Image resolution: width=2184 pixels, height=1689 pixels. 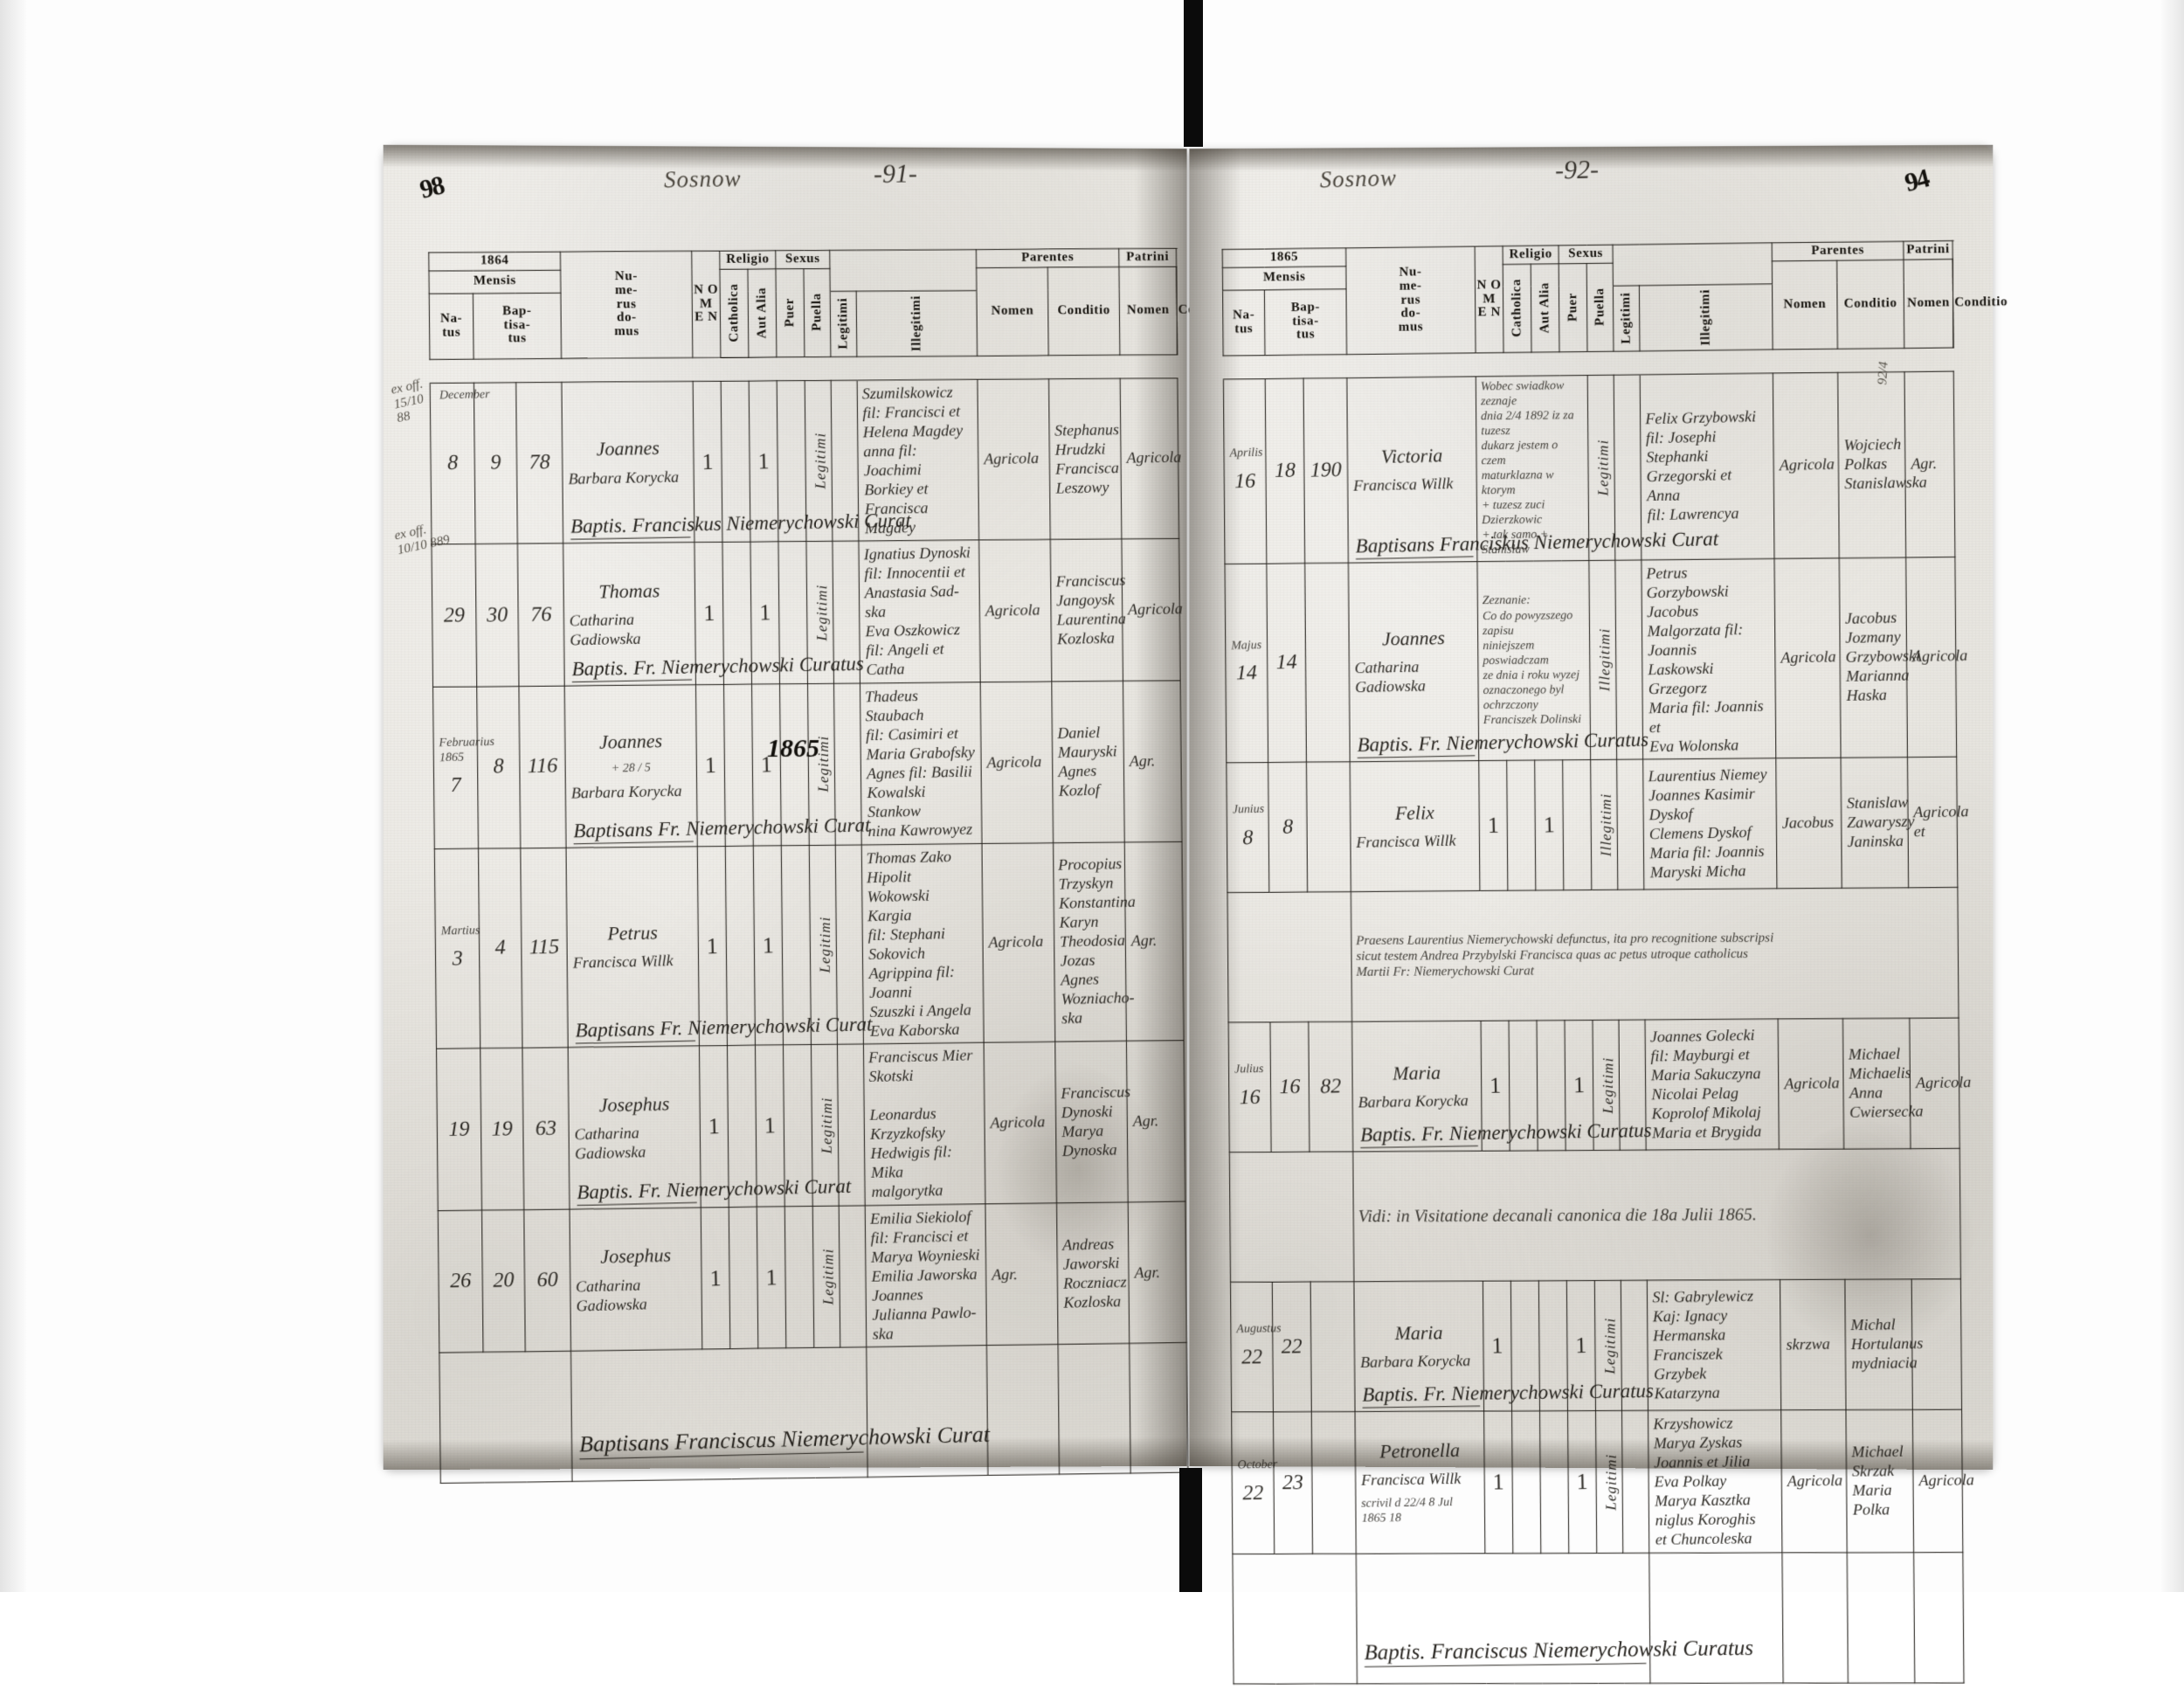 I want to click on header-parentes-right: Parentes, so click(x=1838, y=251).